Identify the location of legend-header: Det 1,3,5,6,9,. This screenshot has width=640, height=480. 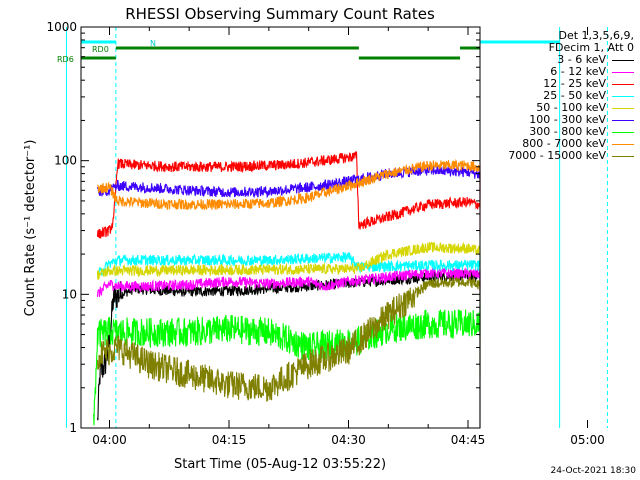
(596, 35).